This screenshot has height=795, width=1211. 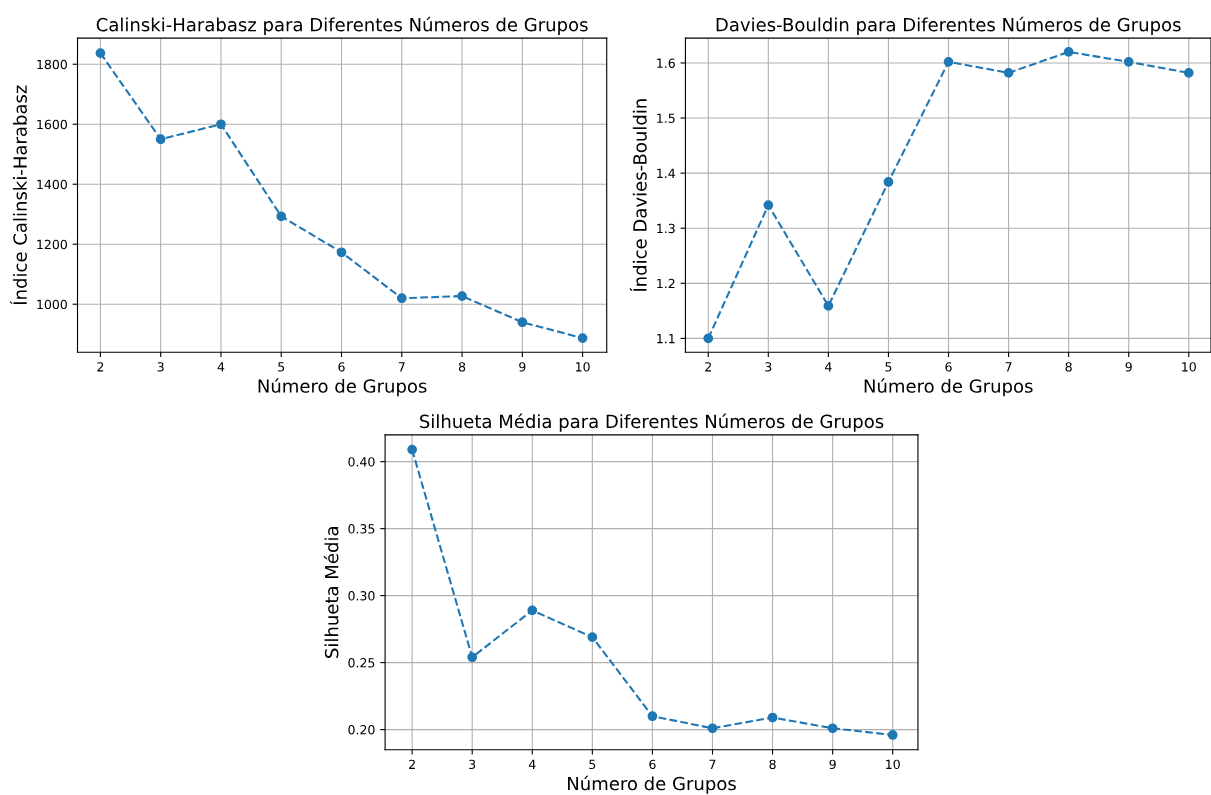 I want to click on y-axis-title: Índice Calinski-Harabasz, so click(x=18, y=195).